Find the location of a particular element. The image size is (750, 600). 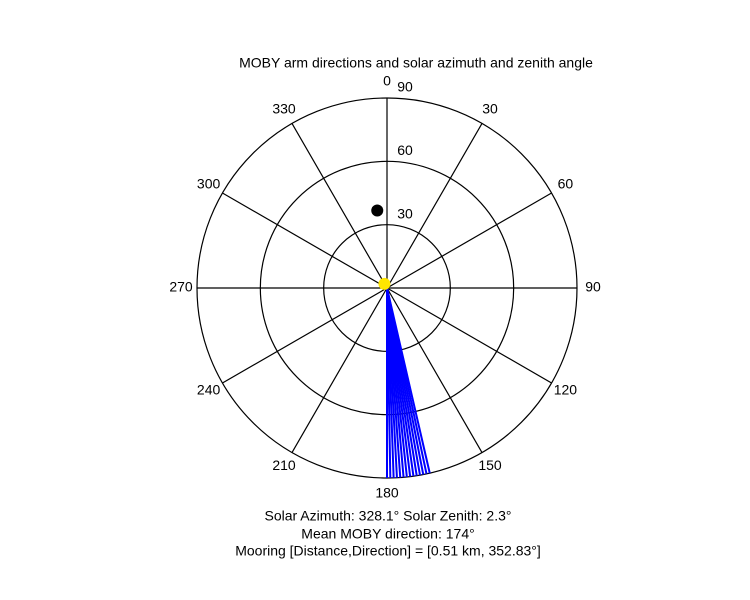

marks is located at coordinates (401, 341).